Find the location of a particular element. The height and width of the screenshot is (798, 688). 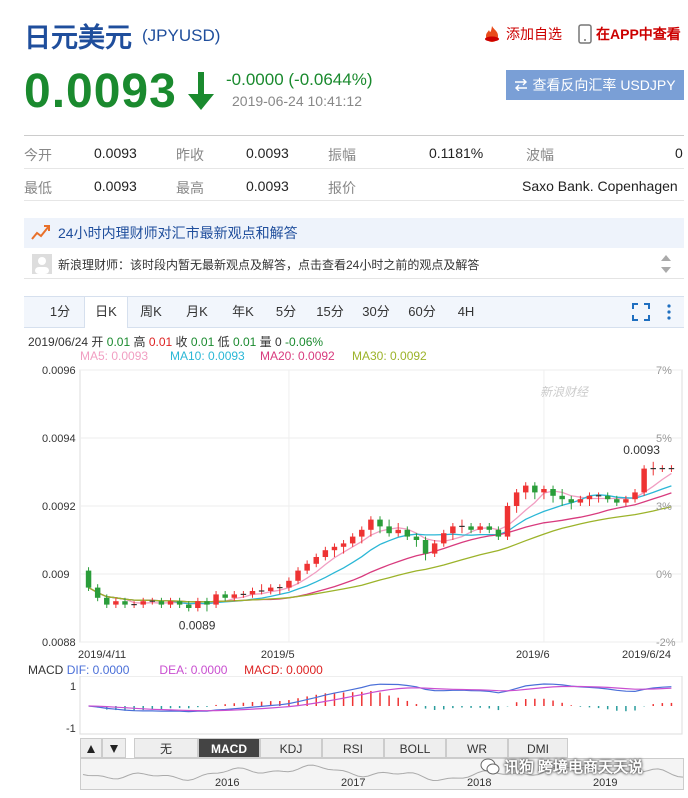

ohlc-low-label: 低 is located at coordinates (223, 342).